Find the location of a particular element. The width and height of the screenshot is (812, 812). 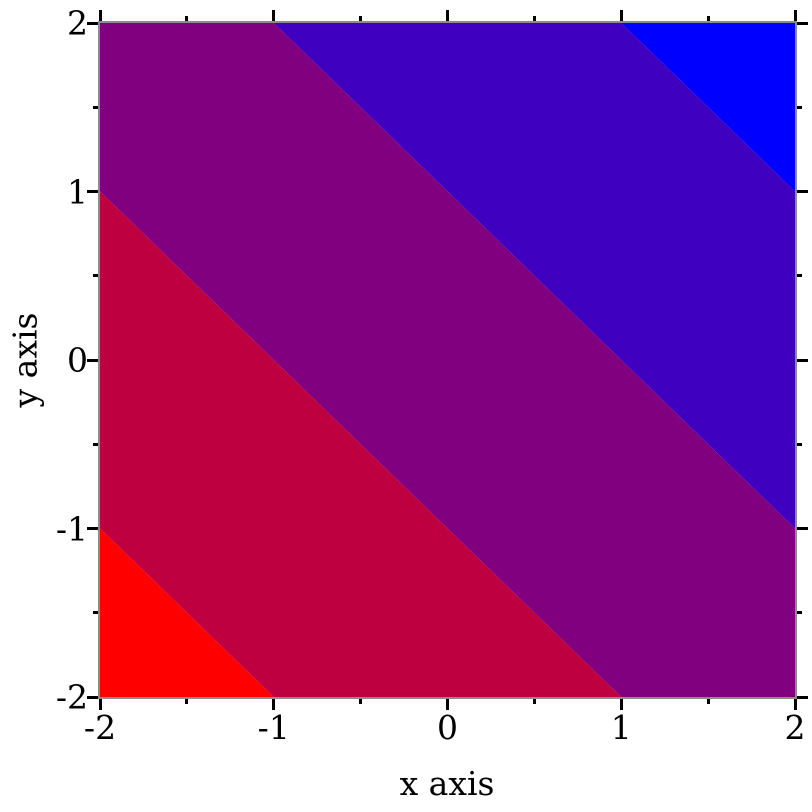

y-tick-label: 1 is located at coordinates (77, 191).